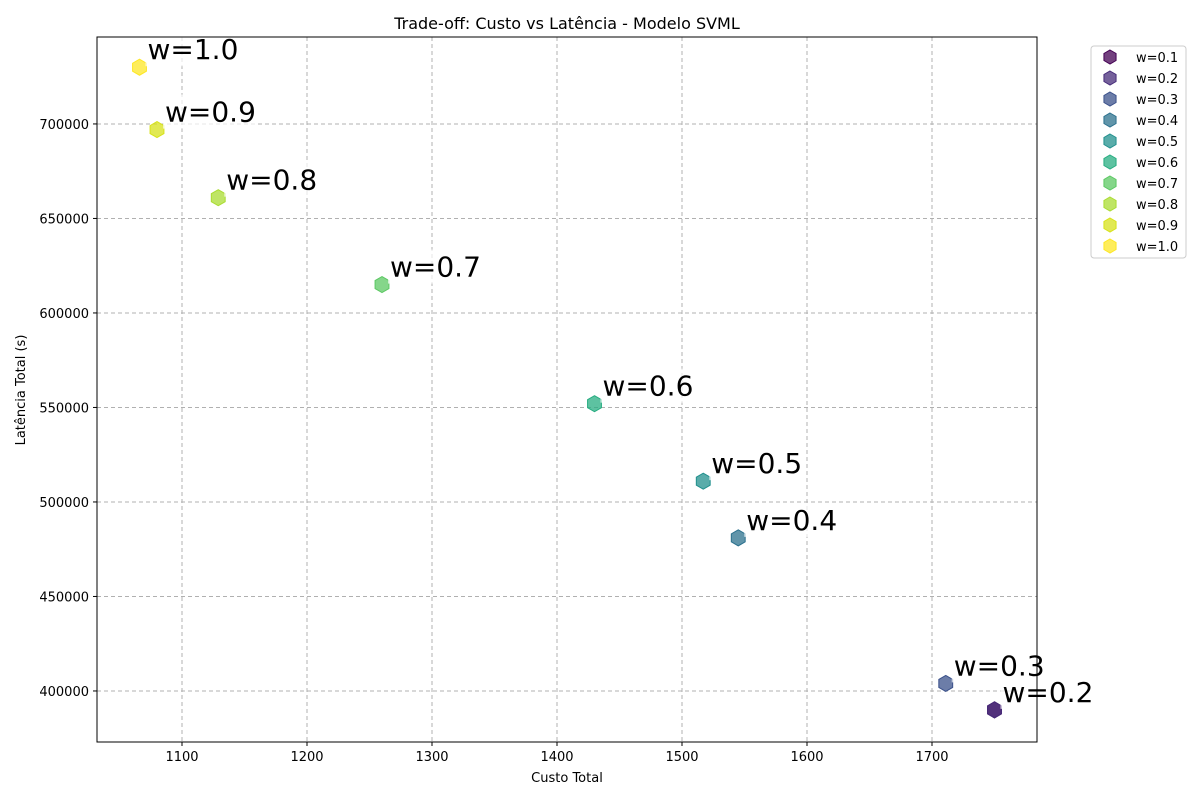  Describe the element at coordinates (21, 390) in the screenshot. I see `y-axis-label: Latência Total (s)` at that location.